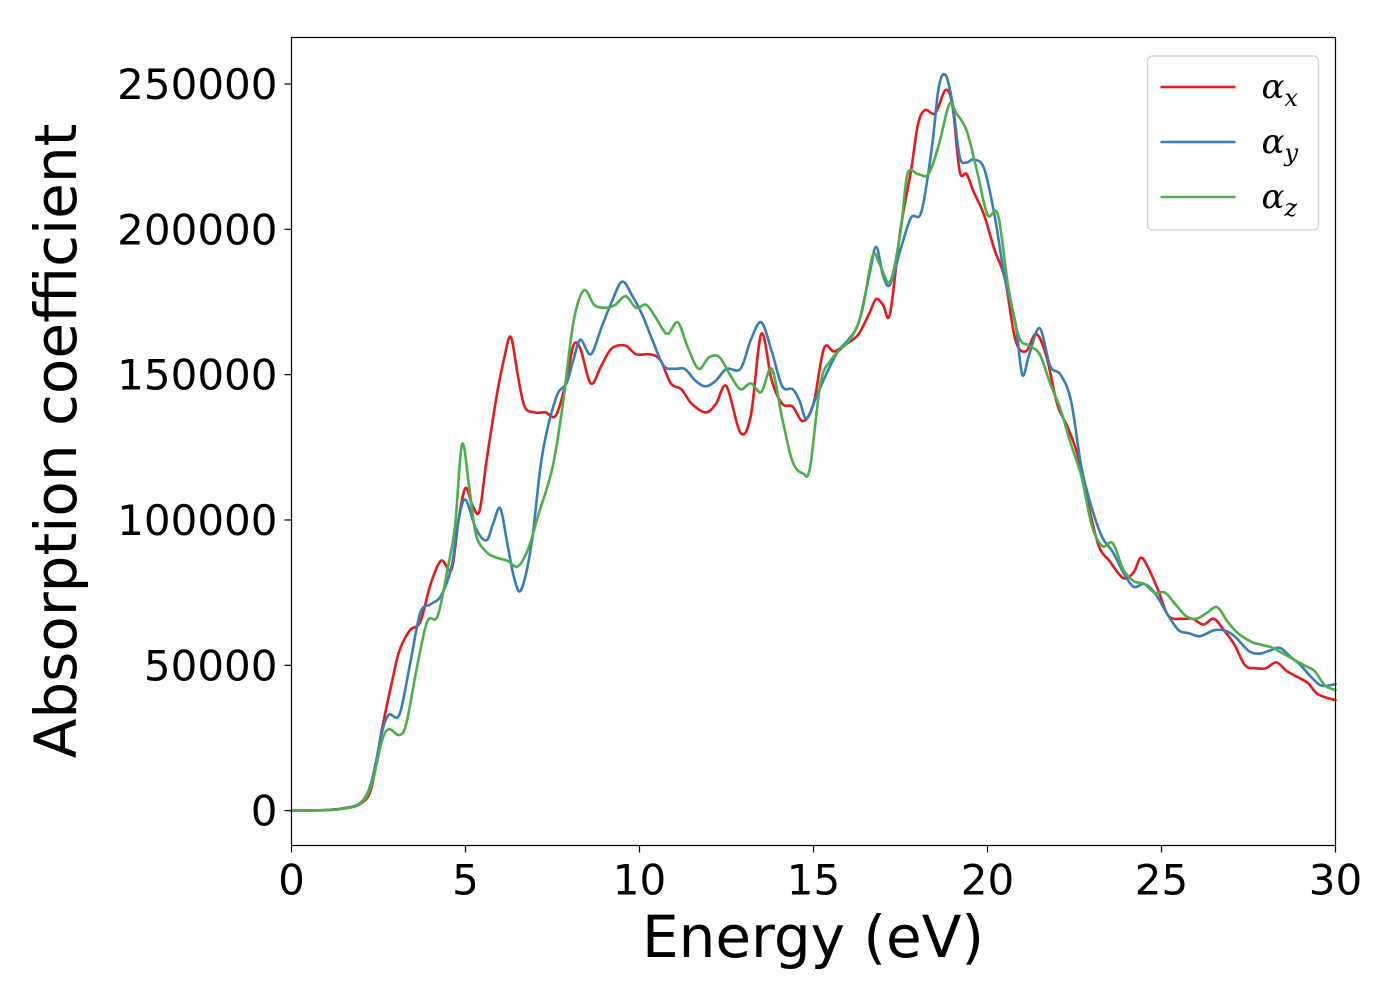 This screenshot has width=1400, height=1000. I want to click on y-axis: 0 50000 100000 150000 200000 250000, so click(204, 448).